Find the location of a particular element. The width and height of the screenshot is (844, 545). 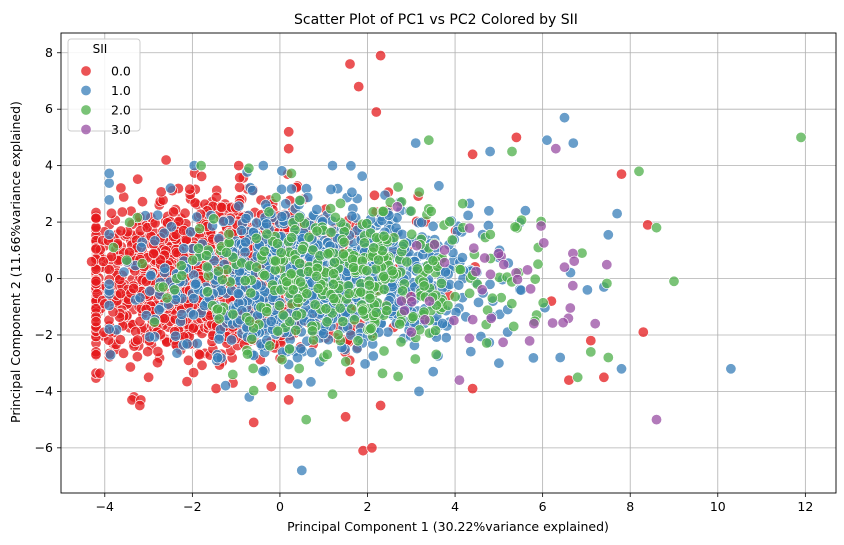

legend-marker is located at coordinates (86, 130).